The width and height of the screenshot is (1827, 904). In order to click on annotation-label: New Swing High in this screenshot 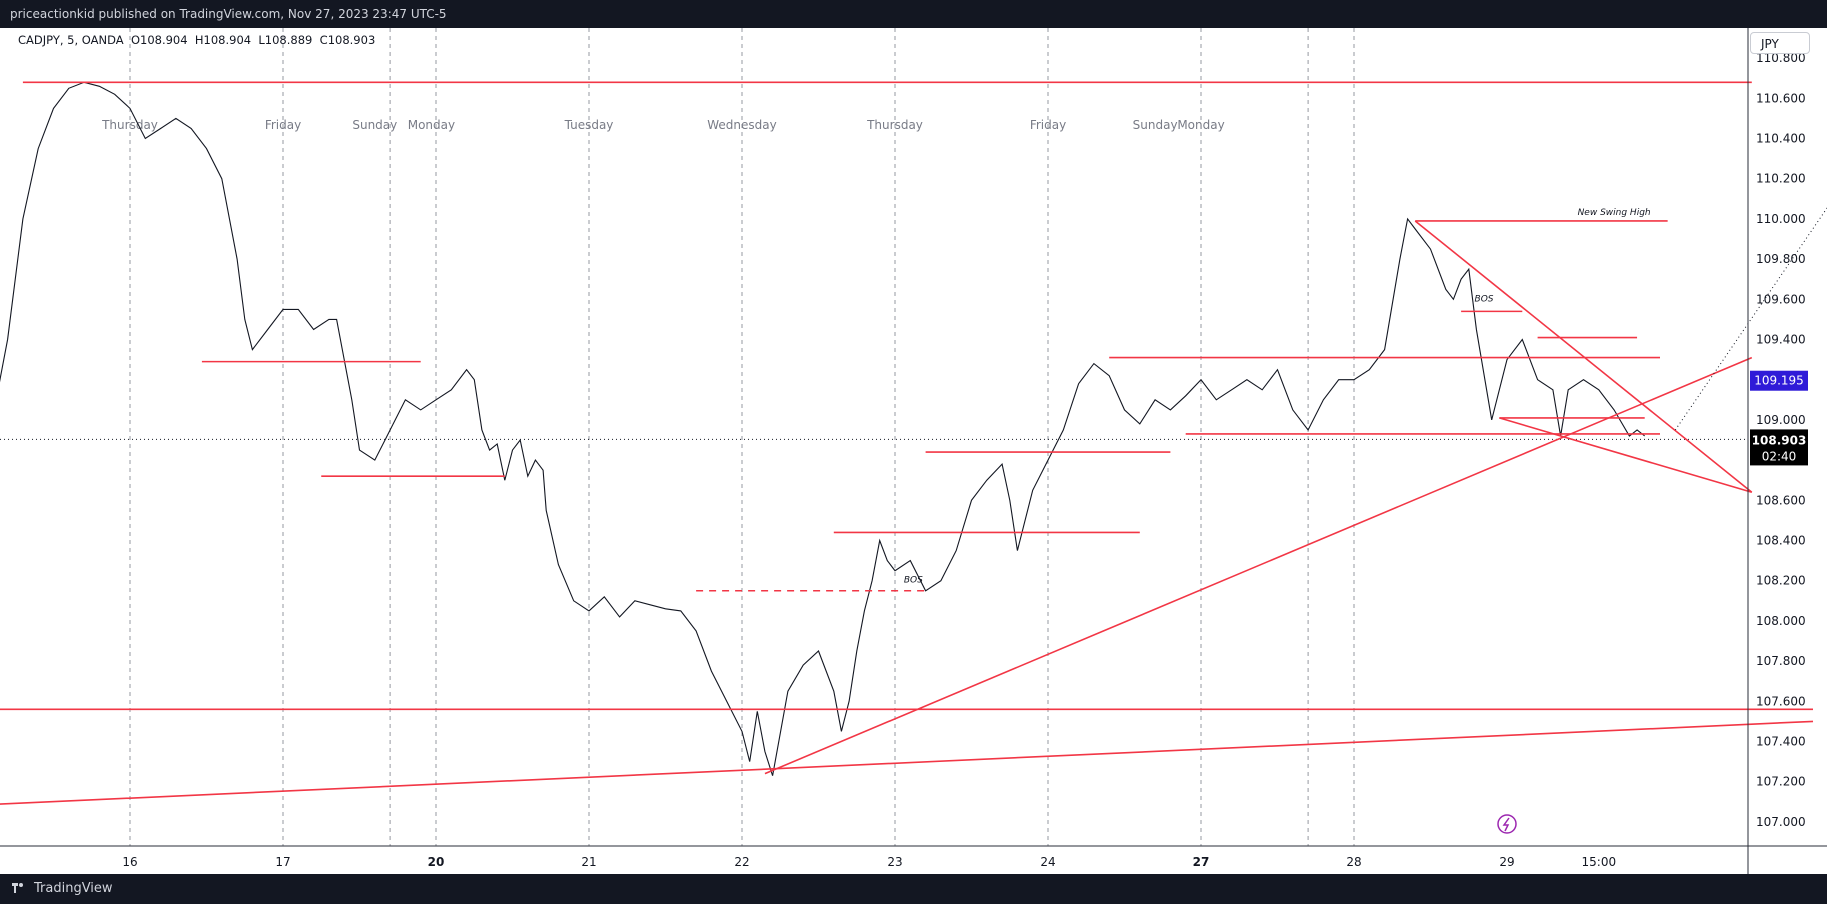, I will do `click(1614, 213)`.